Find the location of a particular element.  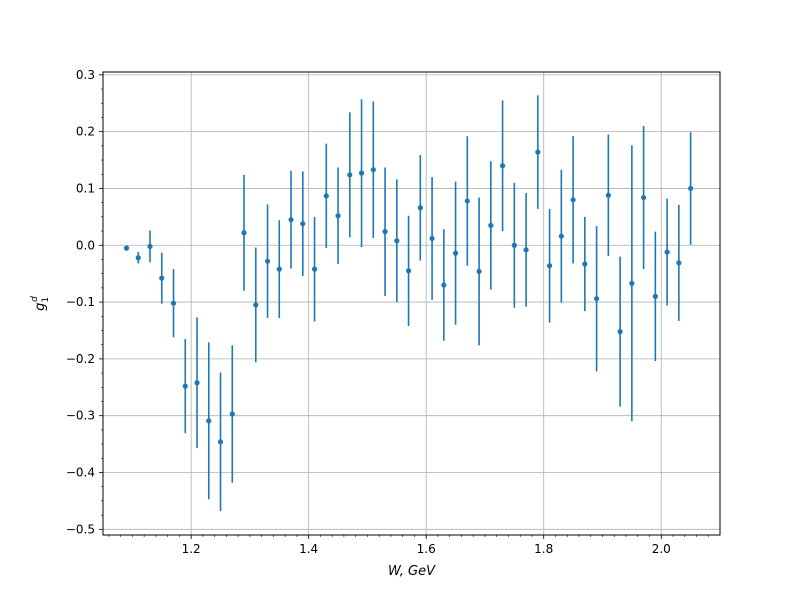

x-tick-label: 1.8 is located at coordinates (543, 549).